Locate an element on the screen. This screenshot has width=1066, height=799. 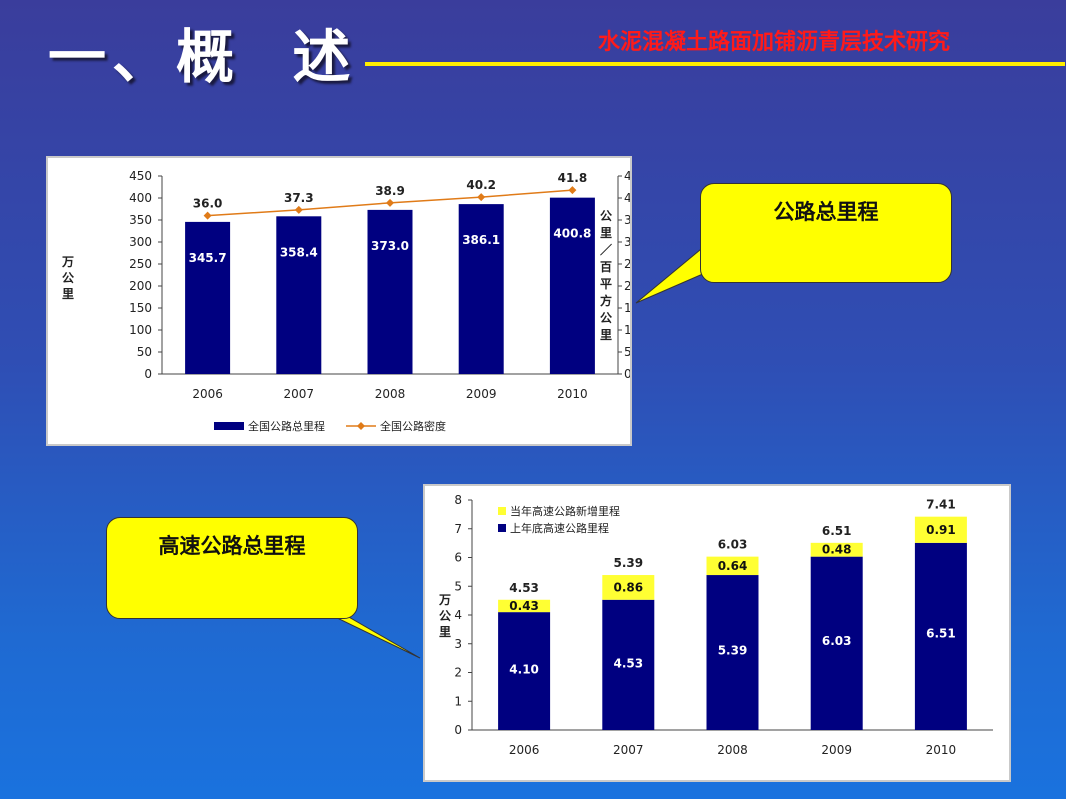
bar-base-label: 4.53 is located at coordinates (628, 663).